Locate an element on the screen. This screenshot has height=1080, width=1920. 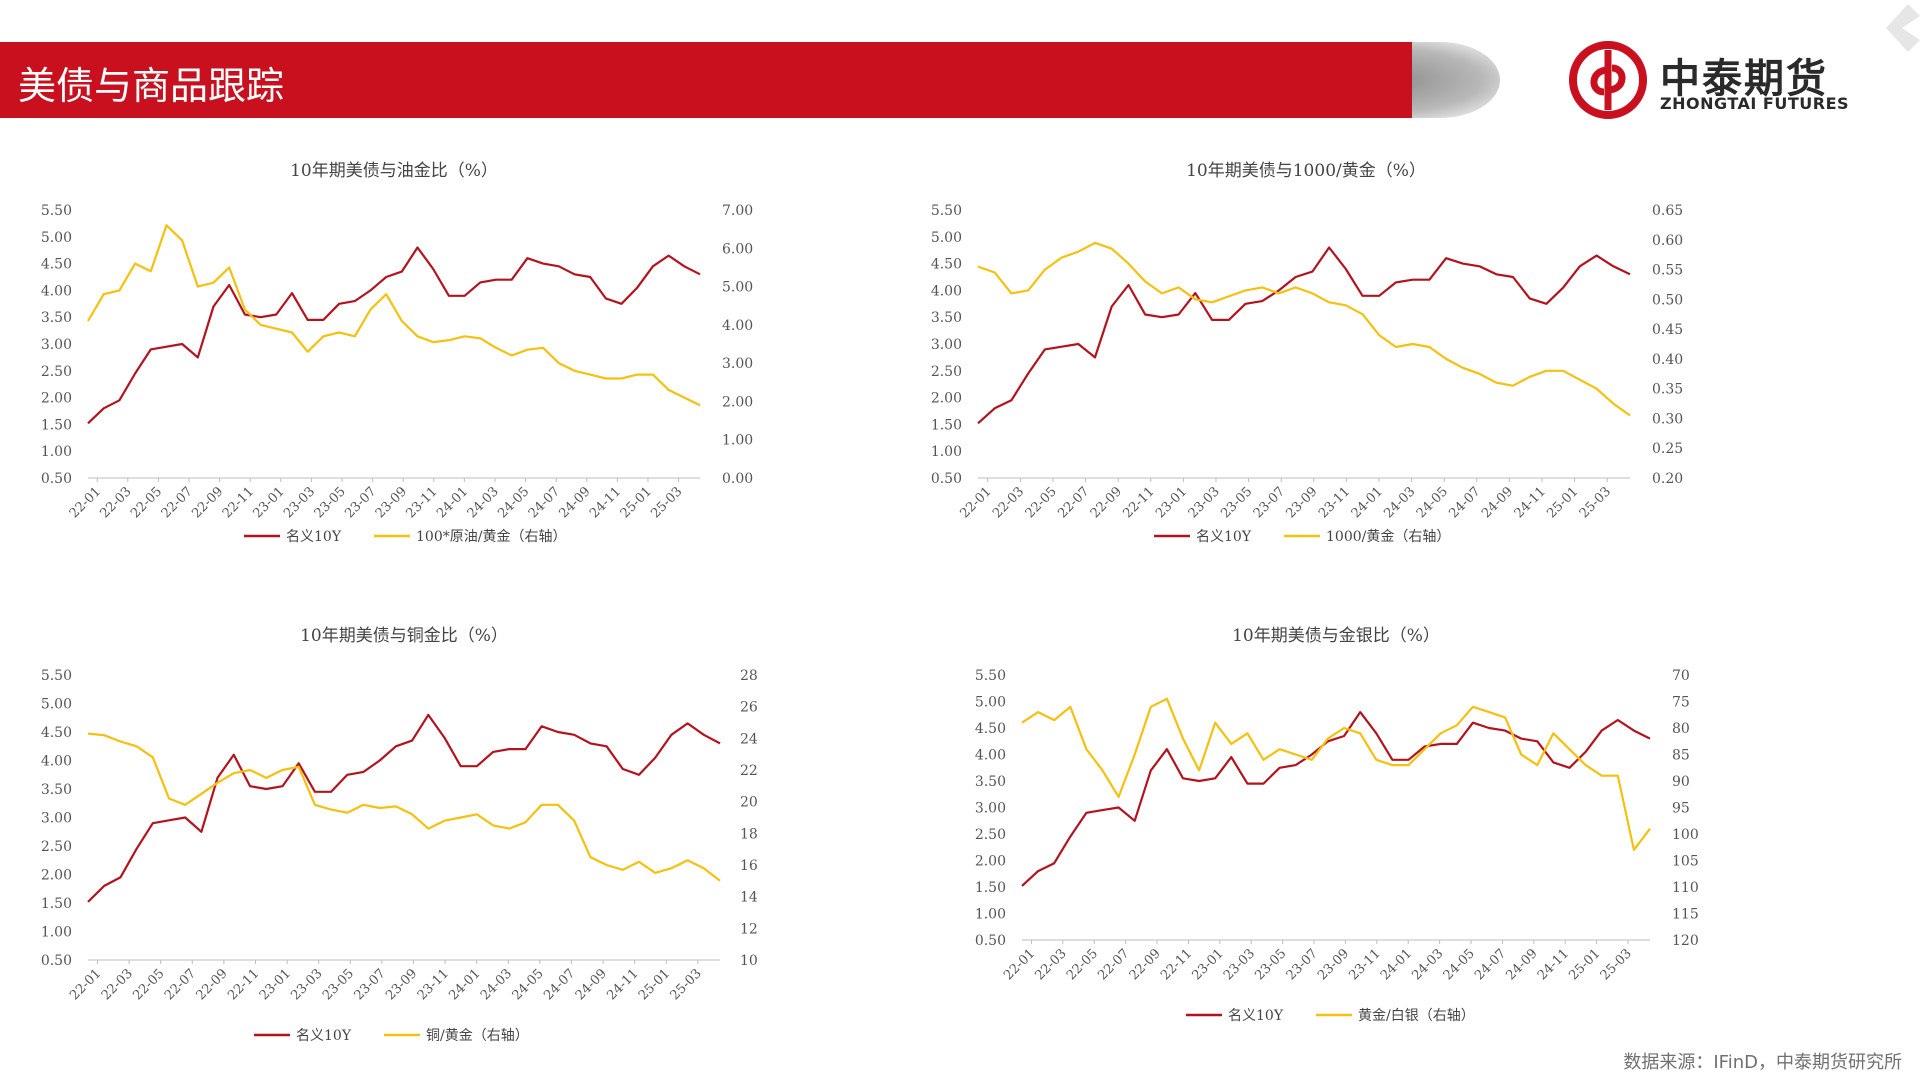
right-axis-tick-label: 3.00 is located at coordinates (737, 364).